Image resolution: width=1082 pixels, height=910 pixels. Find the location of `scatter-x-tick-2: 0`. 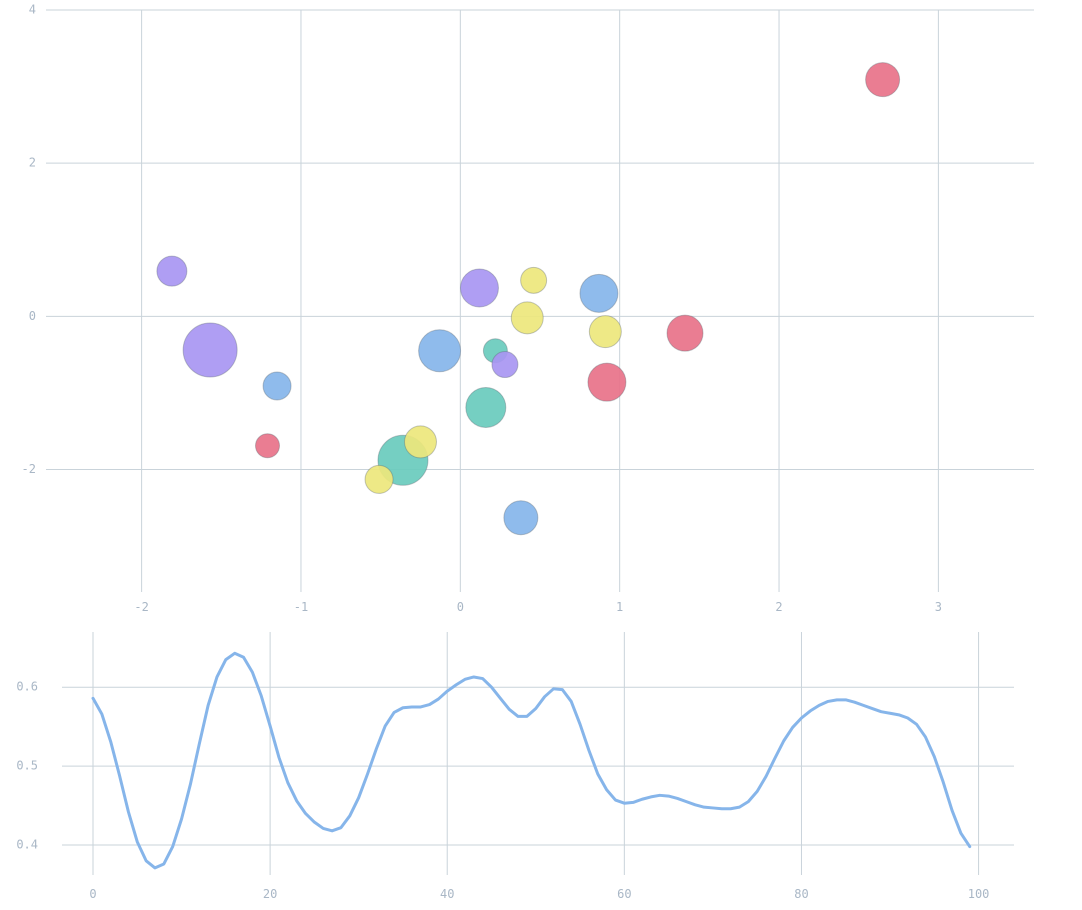

scatter-x-tick-2: 0 is located at coordinates (460, 607).